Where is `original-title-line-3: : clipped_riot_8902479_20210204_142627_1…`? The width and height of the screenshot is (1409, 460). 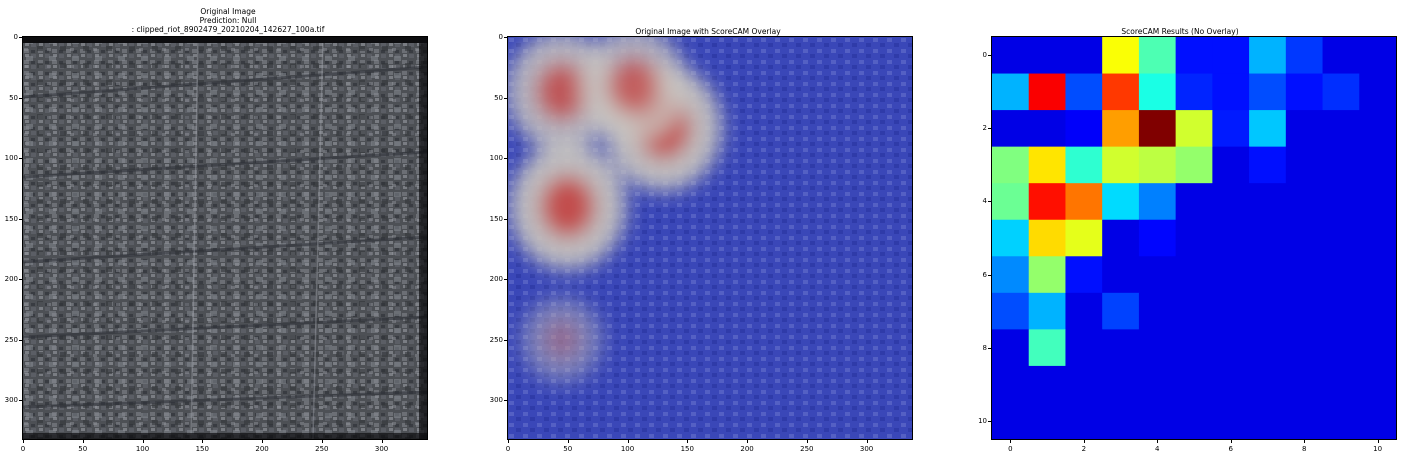
original-title-line-3: : clipped_riot_8902479_20210204_142627_1… is located at coordinates (228, 29).